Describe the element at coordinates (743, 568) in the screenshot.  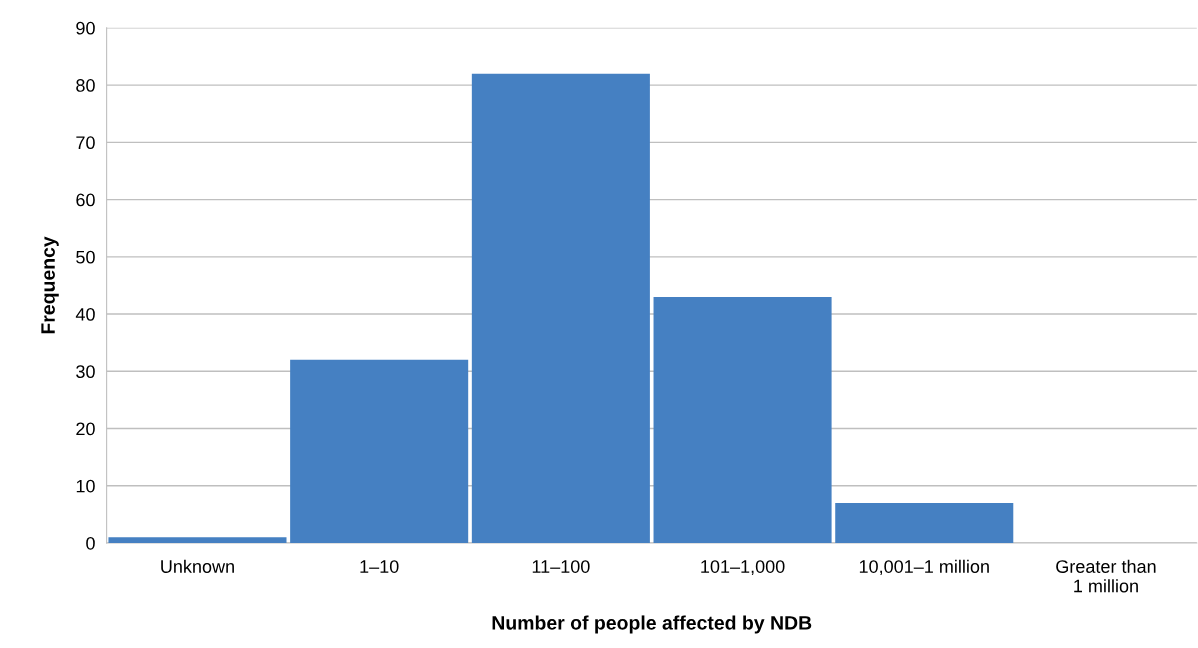
I see `x-tick-label: 101–1,000` at that location.